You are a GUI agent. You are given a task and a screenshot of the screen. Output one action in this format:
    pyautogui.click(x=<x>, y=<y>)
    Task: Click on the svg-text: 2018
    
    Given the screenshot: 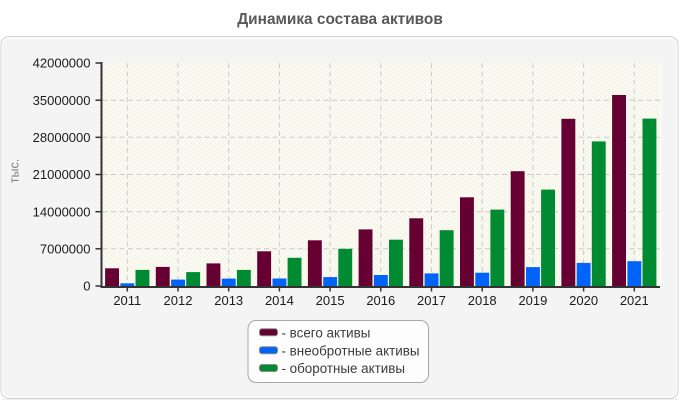 What is the action you would take?
    pyautogui.click(x=482, y=300)
    